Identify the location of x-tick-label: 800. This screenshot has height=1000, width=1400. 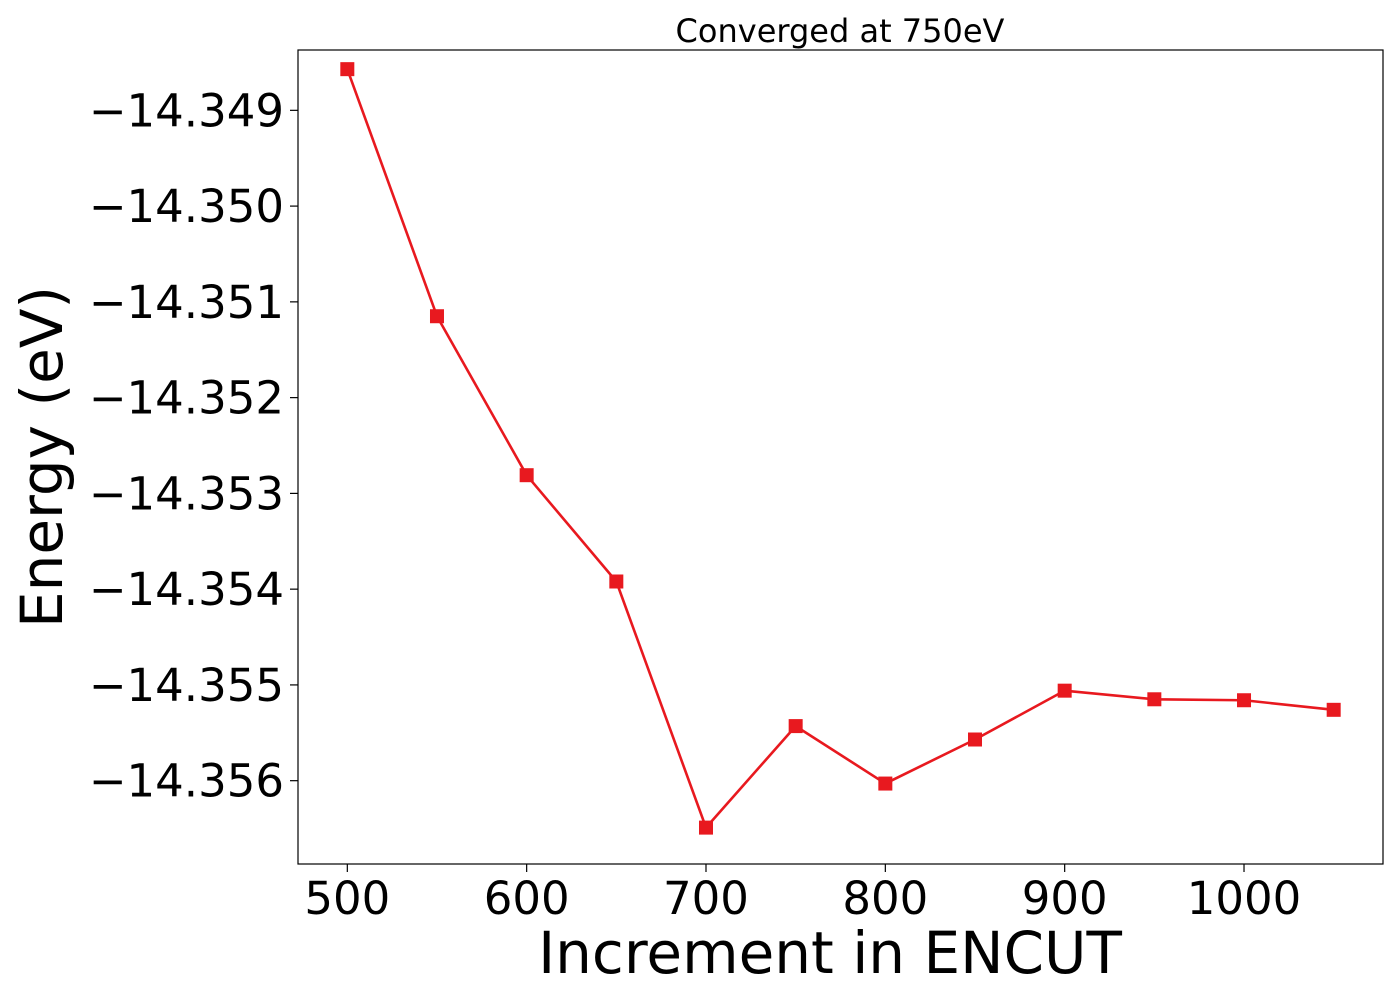
(885, 898).